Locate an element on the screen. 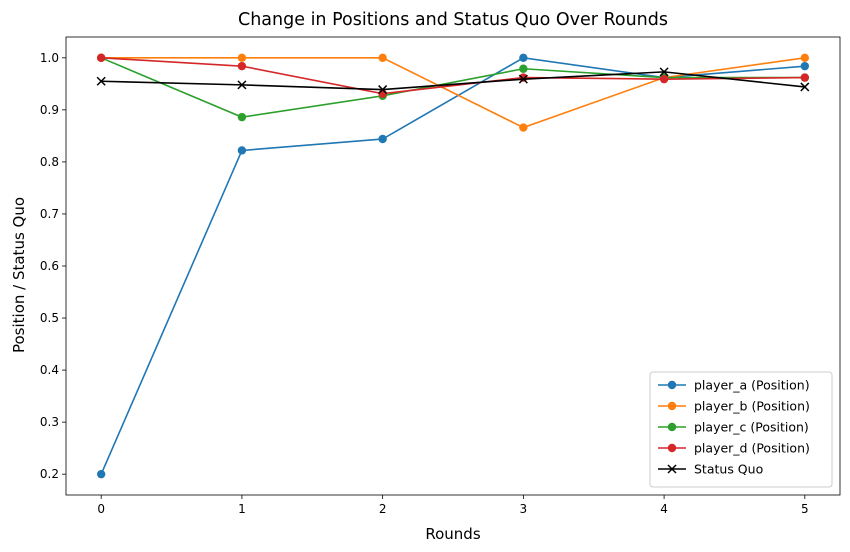 This screenshot has width=850, height=552. x-axis: 0 1 2 3 4 5 is located at coordinates (453, 505).